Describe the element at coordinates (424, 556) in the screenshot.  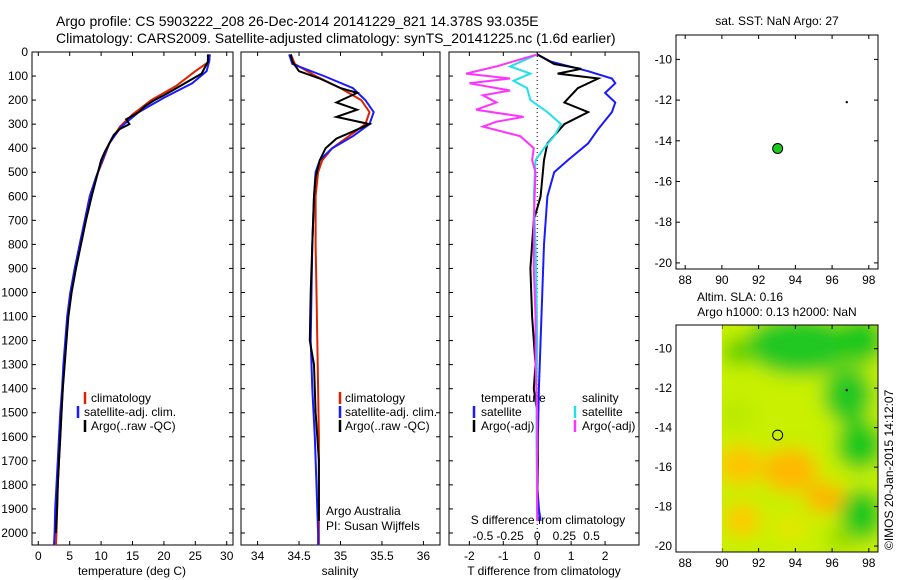
I see `x-tick-label: 36` at that location.